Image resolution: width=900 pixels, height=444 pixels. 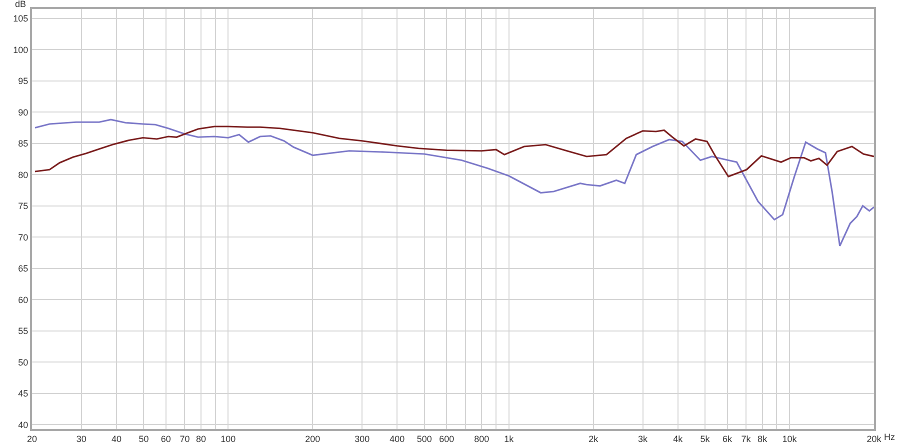 I want to click on y-tick-label: 75, so click(x=23, y=206).